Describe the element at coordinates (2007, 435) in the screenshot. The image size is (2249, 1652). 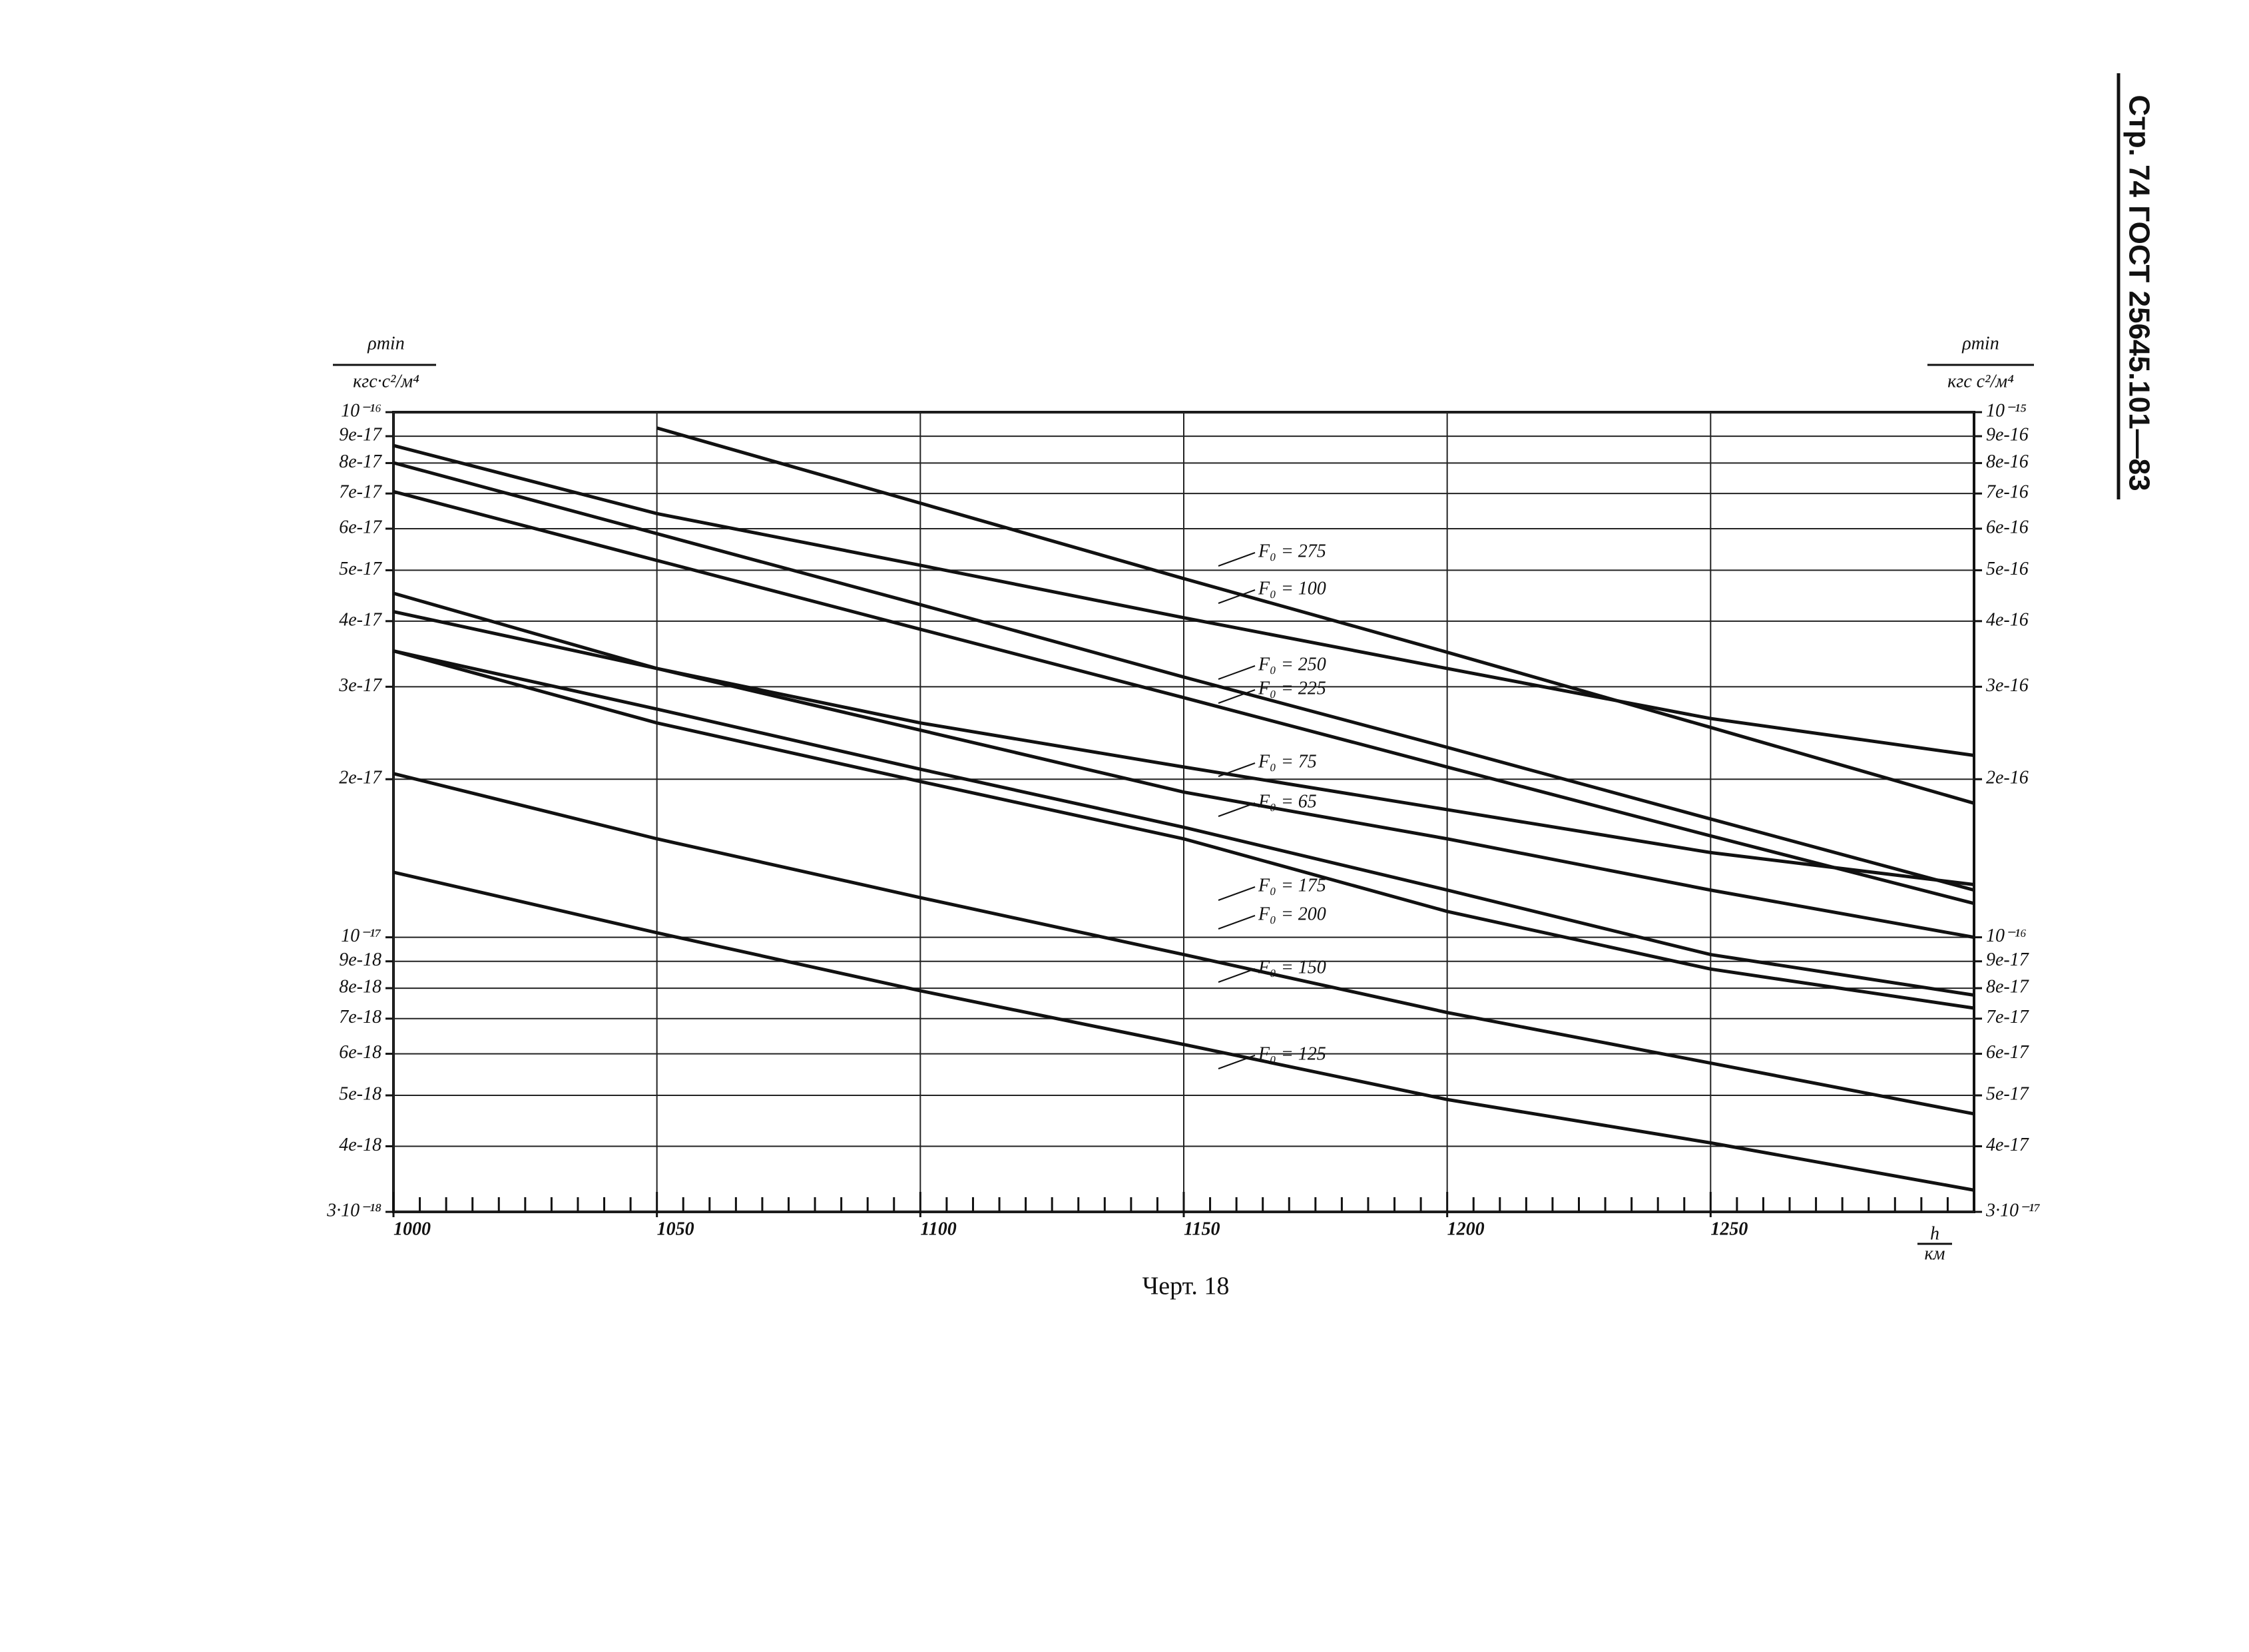
I see `y2-tick-label: 9e-16` at that location.